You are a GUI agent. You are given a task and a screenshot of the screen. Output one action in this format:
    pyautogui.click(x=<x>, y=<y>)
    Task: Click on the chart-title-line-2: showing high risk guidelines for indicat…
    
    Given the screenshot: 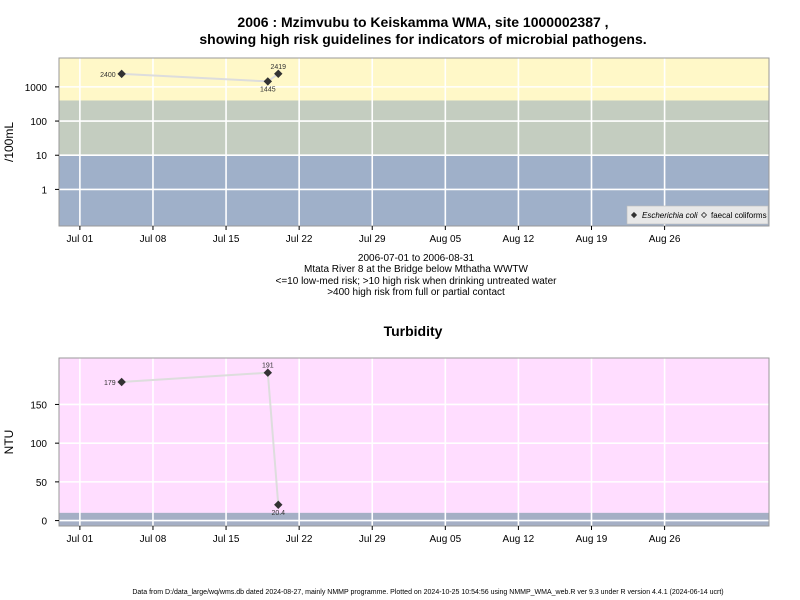 What is the action you would take?
    pyautogui.click(x=423, y=39)
    